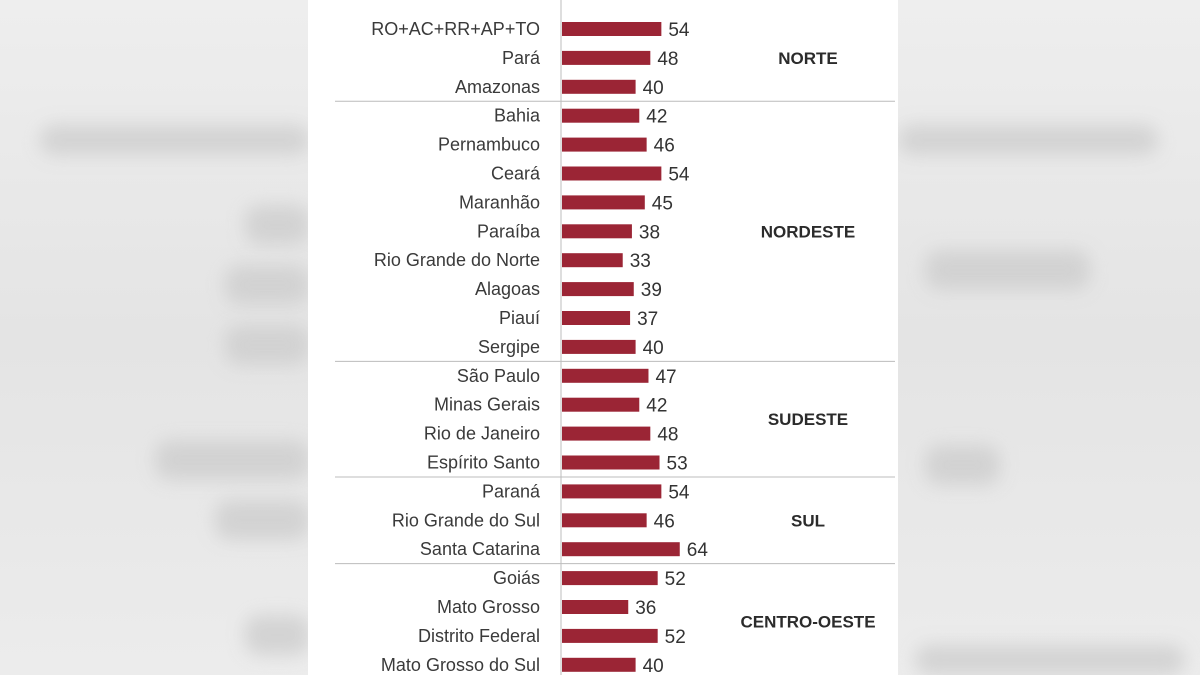 The width and height of the screenshot is (1200, 675). What do you see at coordinates (480, 549) in the screenshot?
I see `category-label: Santa Catarina` at bounding box center [480, 549].